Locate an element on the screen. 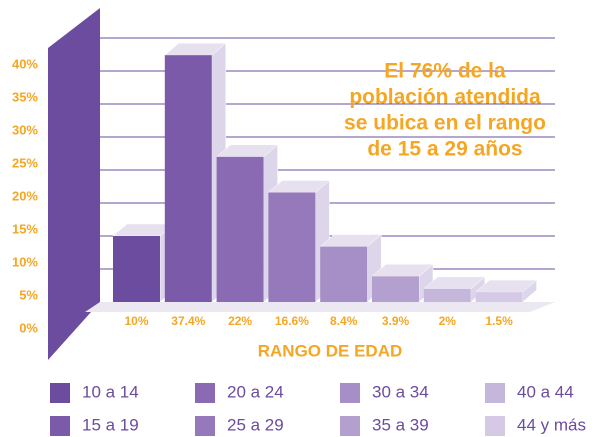 The height and width of the screenshot is (437, 596). x-axis-label: RANGO DE EDAD is located at coordinates (330, 350).